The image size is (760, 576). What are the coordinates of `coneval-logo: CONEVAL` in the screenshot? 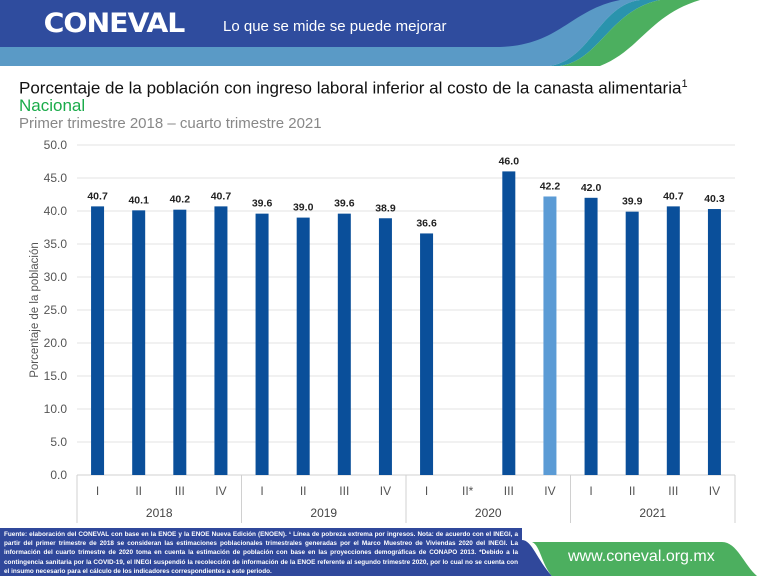 It's located at (114, 23).